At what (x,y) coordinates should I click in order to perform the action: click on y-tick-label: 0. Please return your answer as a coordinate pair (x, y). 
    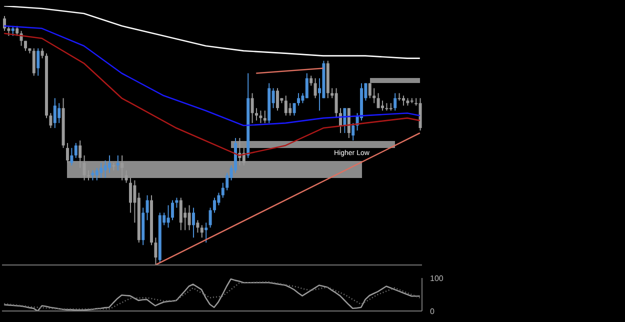
    Looking at the image, I should click on (432, 311).